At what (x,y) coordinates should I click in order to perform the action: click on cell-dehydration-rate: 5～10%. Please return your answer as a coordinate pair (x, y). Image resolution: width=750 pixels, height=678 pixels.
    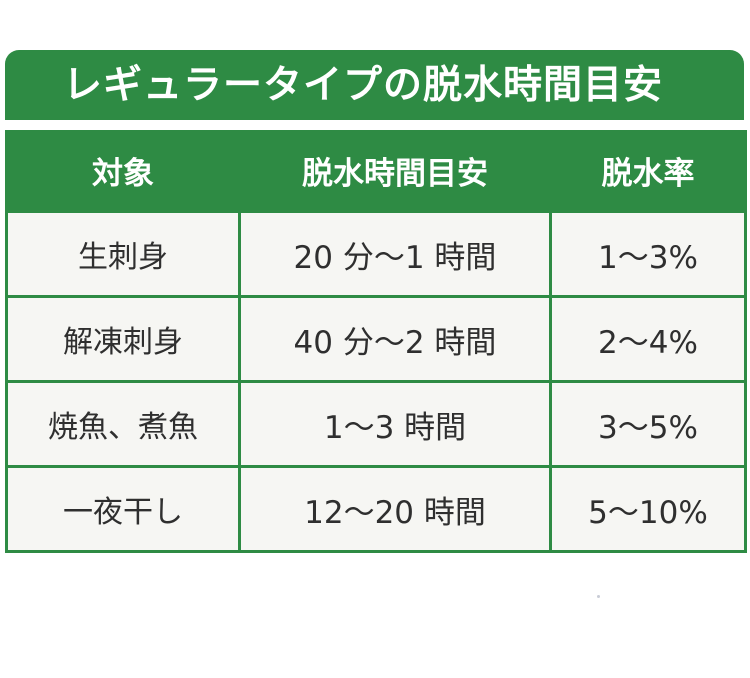
    Looking at the image, I should click on (648, 509).